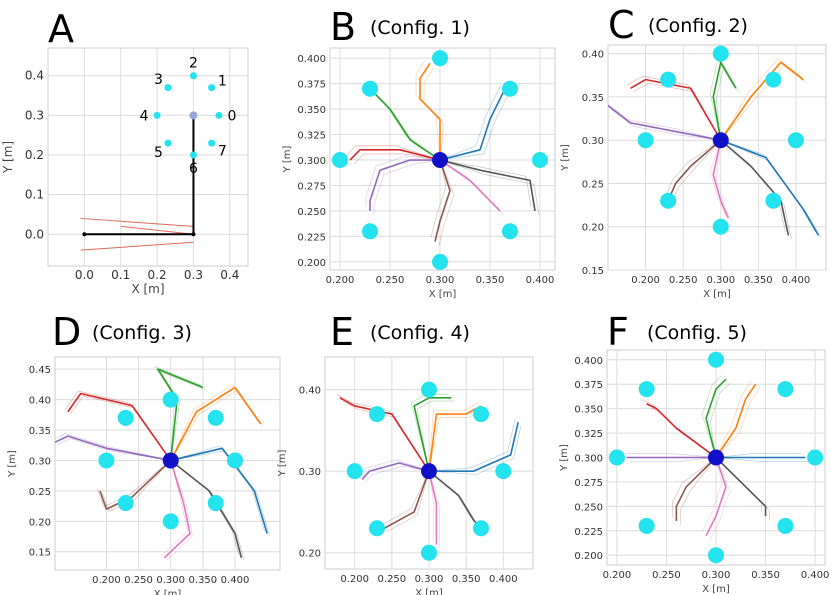  What do you see at coordinates (229, 275) in the screenshot?
I see `x-tick-label: 0.4` at bounding box center [229, 275].